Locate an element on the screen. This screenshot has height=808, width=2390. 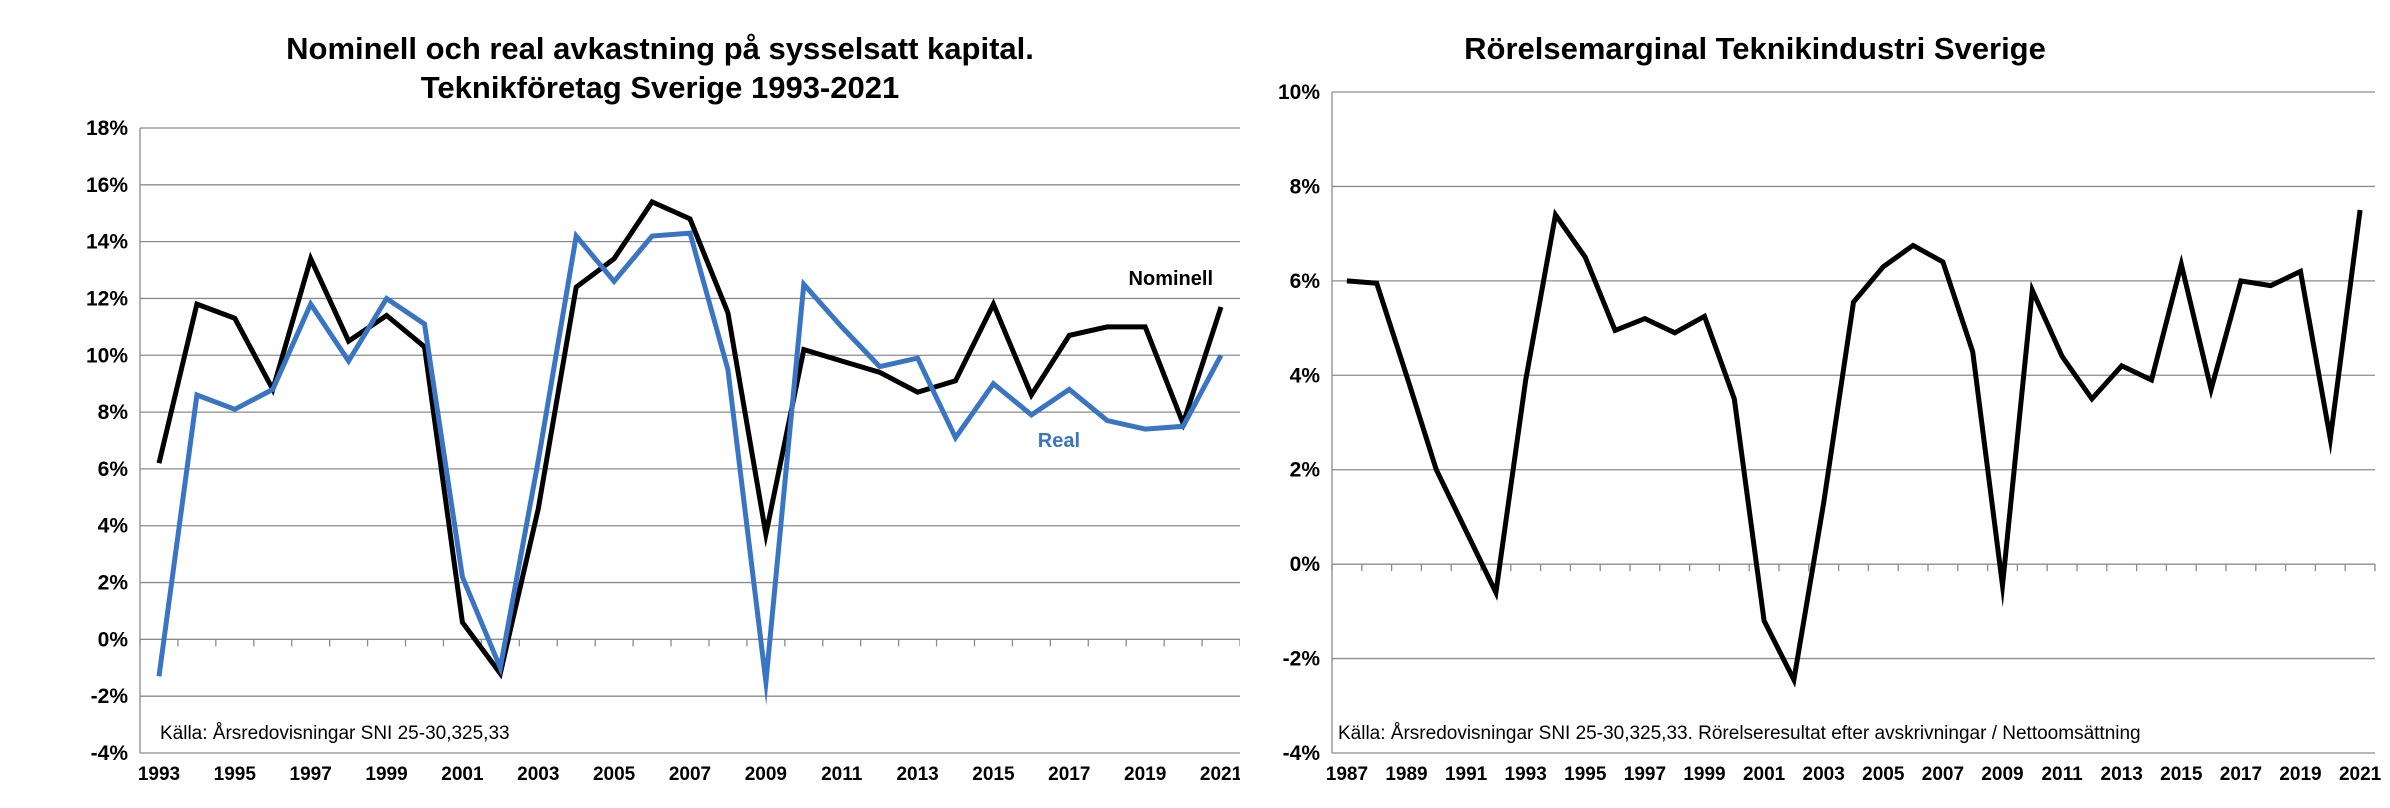
y-tick-labels: -4% -2% 0% 2% 4% 6% 8% 10% is located at coordinates (1299, 423).